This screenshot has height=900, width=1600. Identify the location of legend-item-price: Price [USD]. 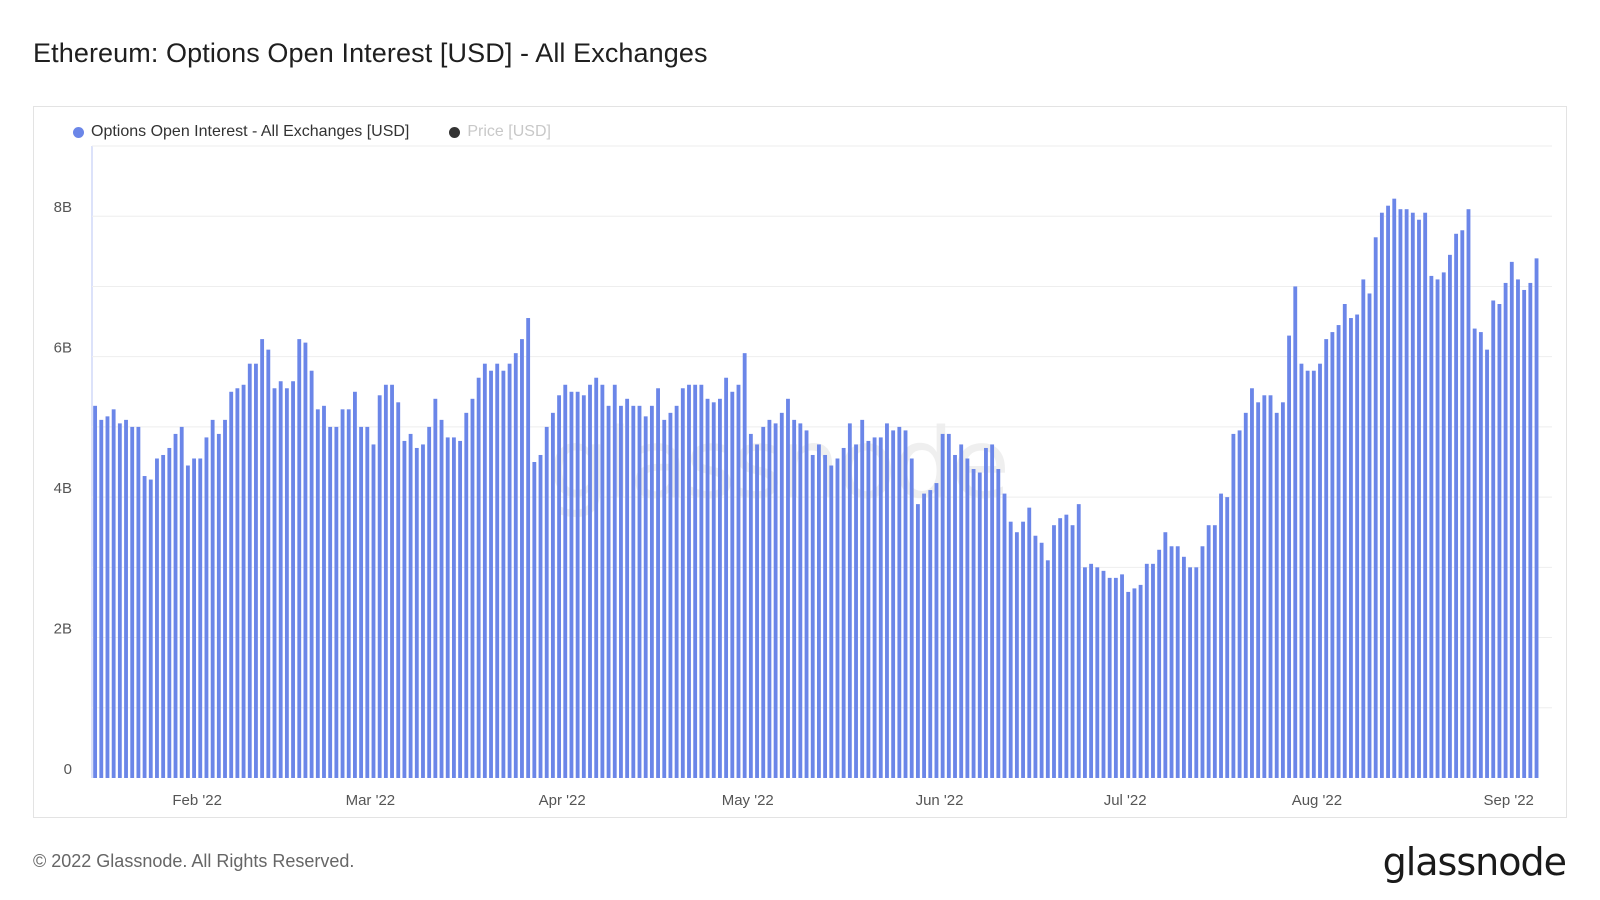
(500, 132).